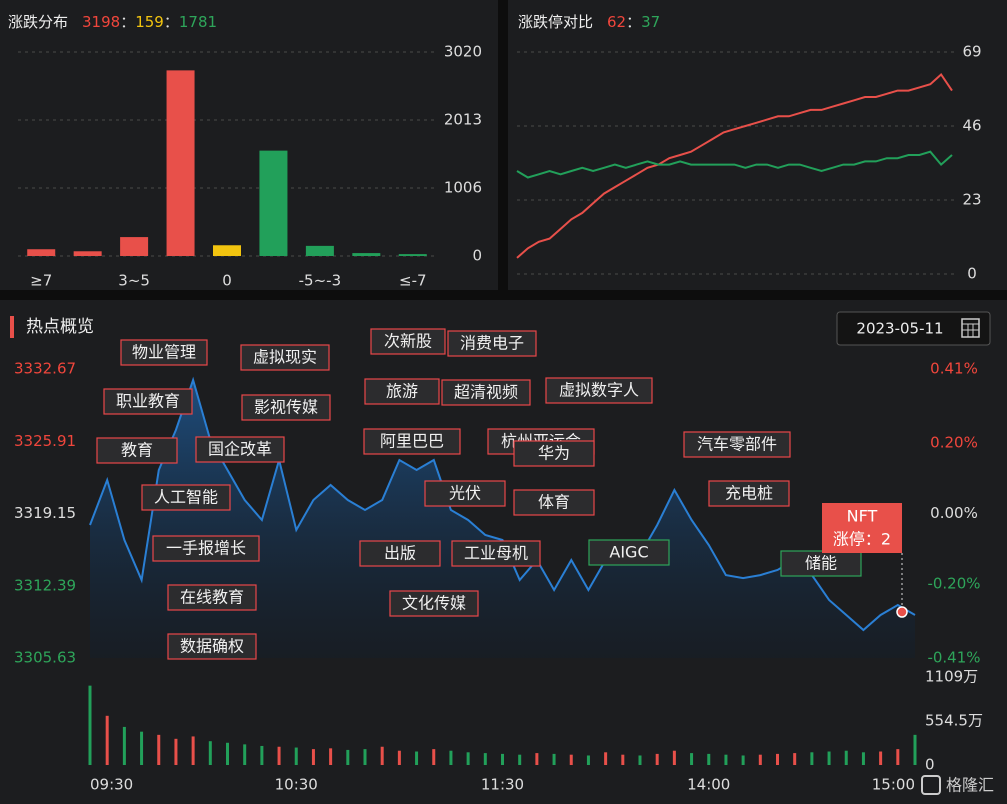 Image resolution: width=1007 pixels, height=804 pixels. What do you see at coordinates (227, 281) in the screenshot?
I see `x-tick-label: 0` at bounding box center [227, 281].